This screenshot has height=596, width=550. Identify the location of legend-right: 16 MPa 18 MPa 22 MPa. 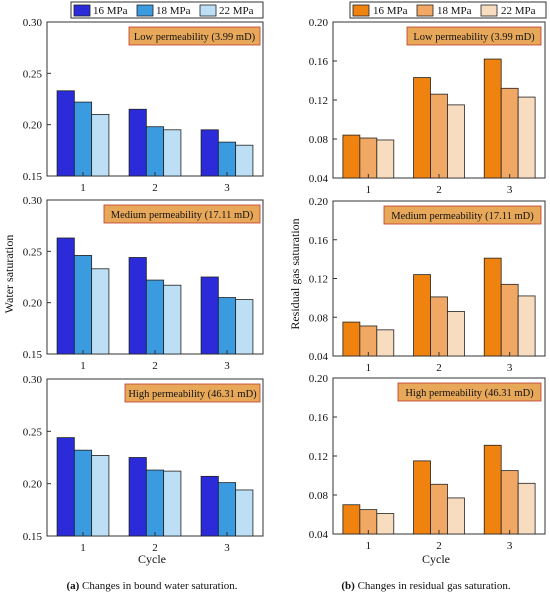
(448, 10).